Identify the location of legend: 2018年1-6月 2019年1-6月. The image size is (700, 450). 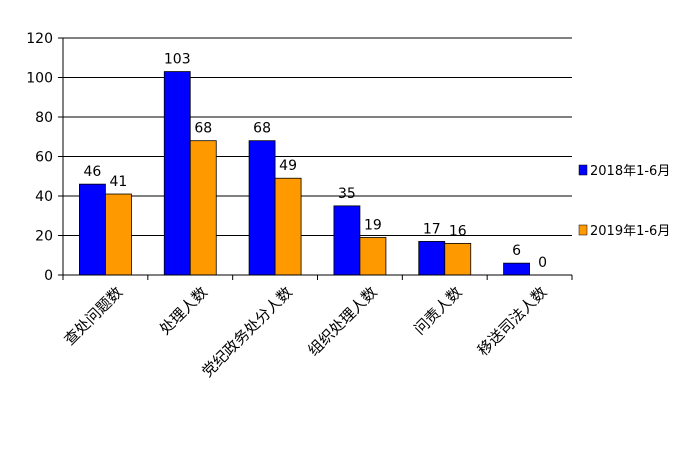
(624, 201).